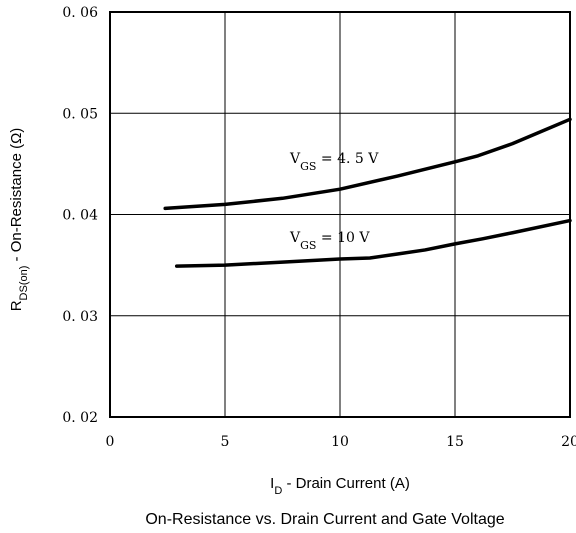 This screenshot has height=533, width=576. I want to click on y-axis-label: RDS(on) - On-Resistance (Ω), so click(19, 220).